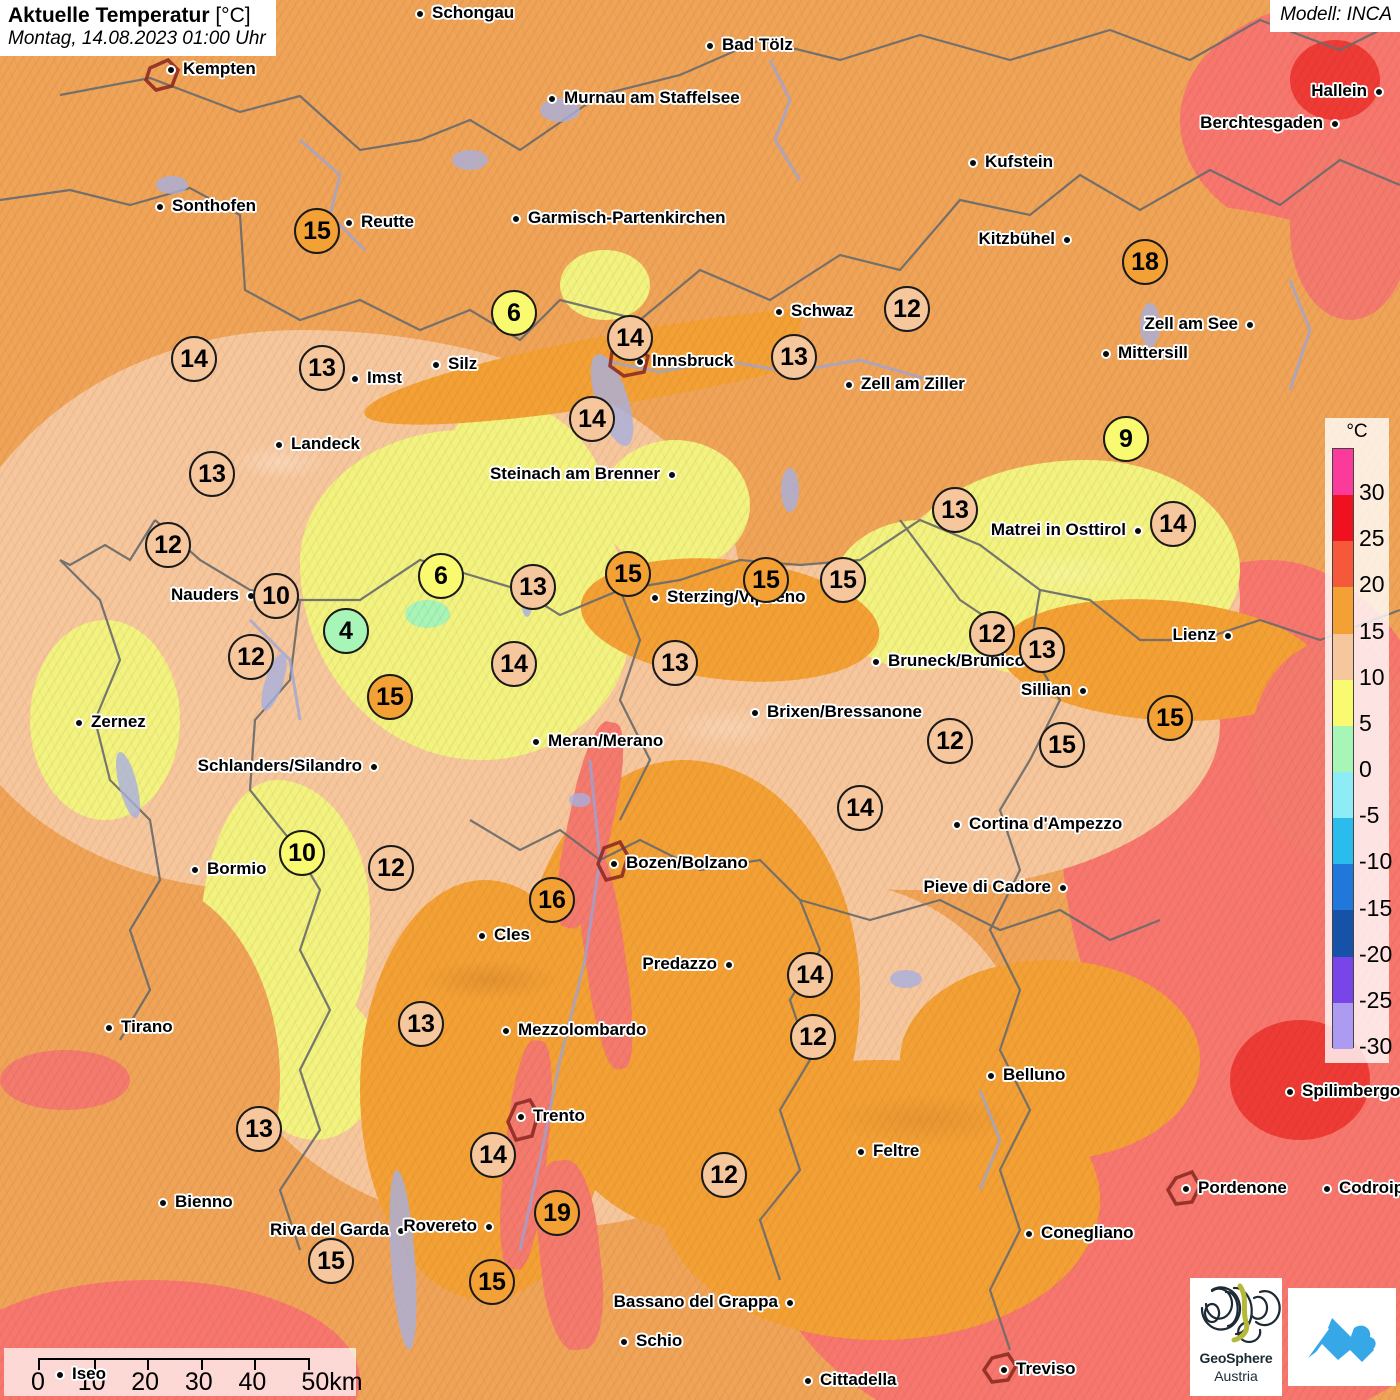 This screenshot has width=1400, height=1400. I want to click on station-temperature-marker: 19, so click(557, 1213).